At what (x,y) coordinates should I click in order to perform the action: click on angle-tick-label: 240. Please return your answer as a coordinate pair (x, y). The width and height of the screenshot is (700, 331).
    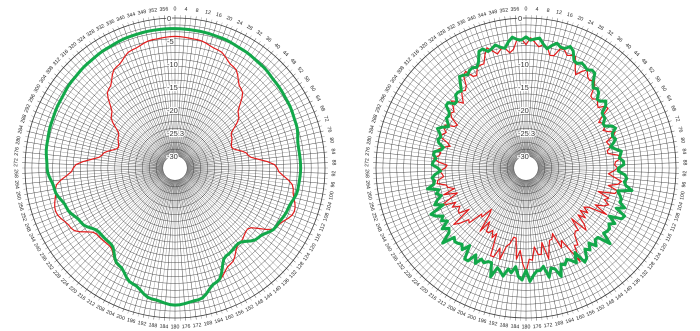
    Looking at the image, I should click on (37, 247).